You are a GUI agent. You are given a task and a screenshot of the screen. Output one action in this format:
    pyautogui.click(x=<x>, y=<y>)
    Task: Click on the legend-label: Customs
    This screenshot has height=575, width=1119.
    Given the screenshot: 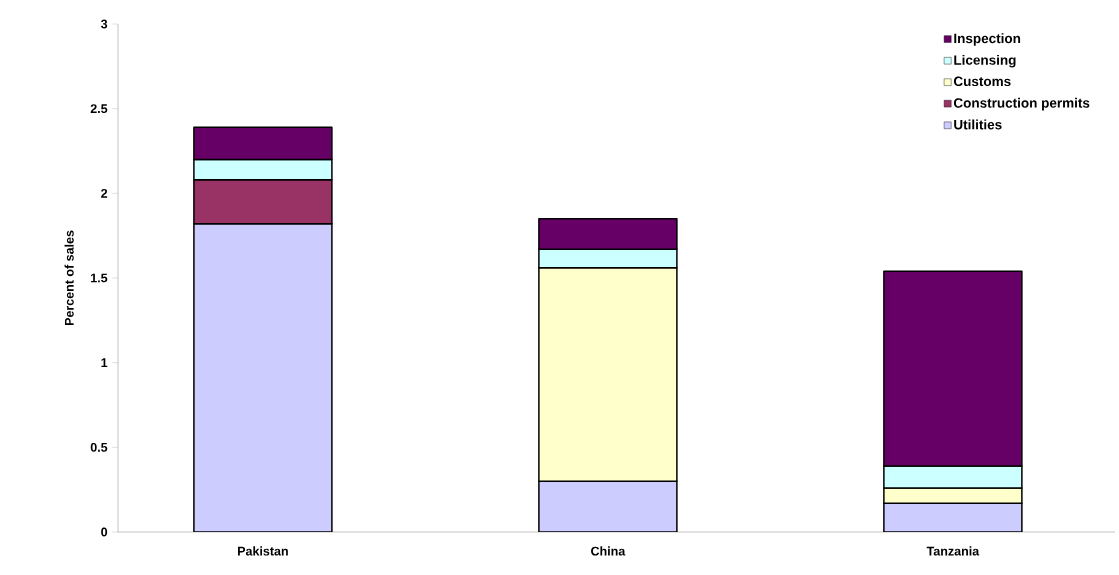 What is the action you would take?
    pyautogui.click(x=982, y=81)
    